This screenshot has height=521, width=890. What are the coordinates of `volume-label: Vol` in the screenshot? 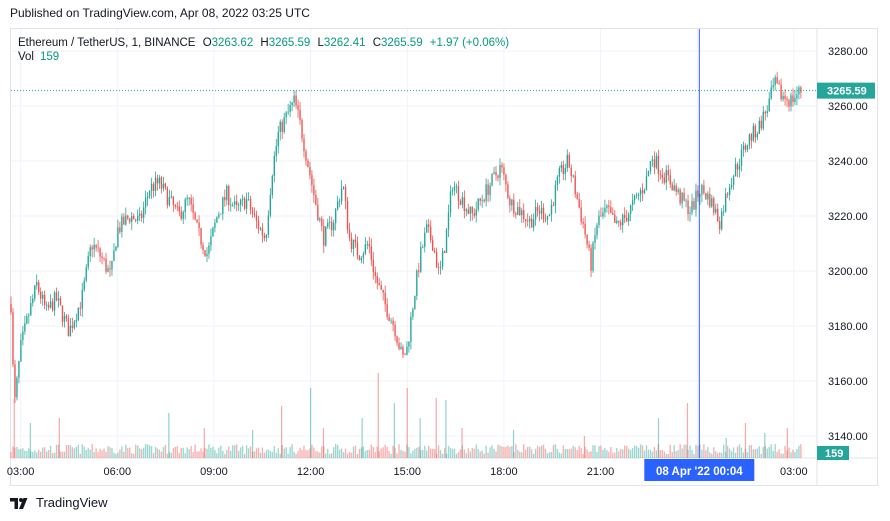 It's located at (26, 57).